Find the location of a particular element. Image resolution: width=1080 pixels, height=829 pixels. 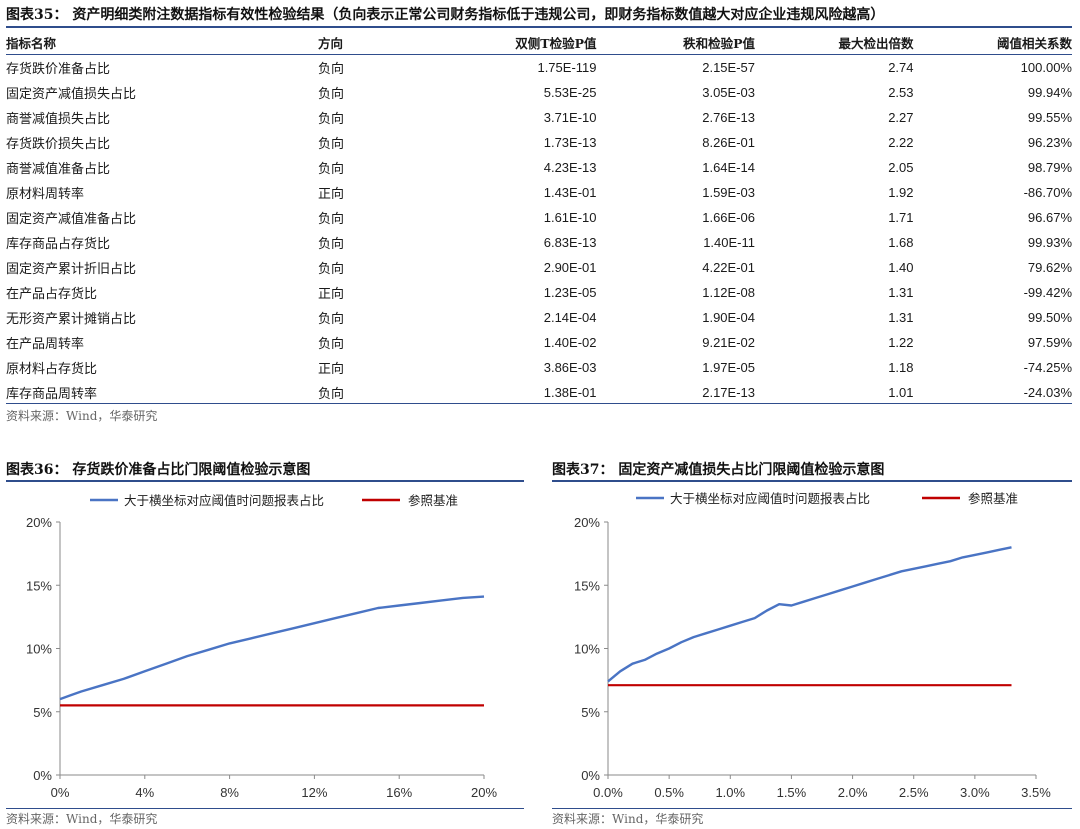

x-tick-label: 16% is located at coordinates (399, 792).